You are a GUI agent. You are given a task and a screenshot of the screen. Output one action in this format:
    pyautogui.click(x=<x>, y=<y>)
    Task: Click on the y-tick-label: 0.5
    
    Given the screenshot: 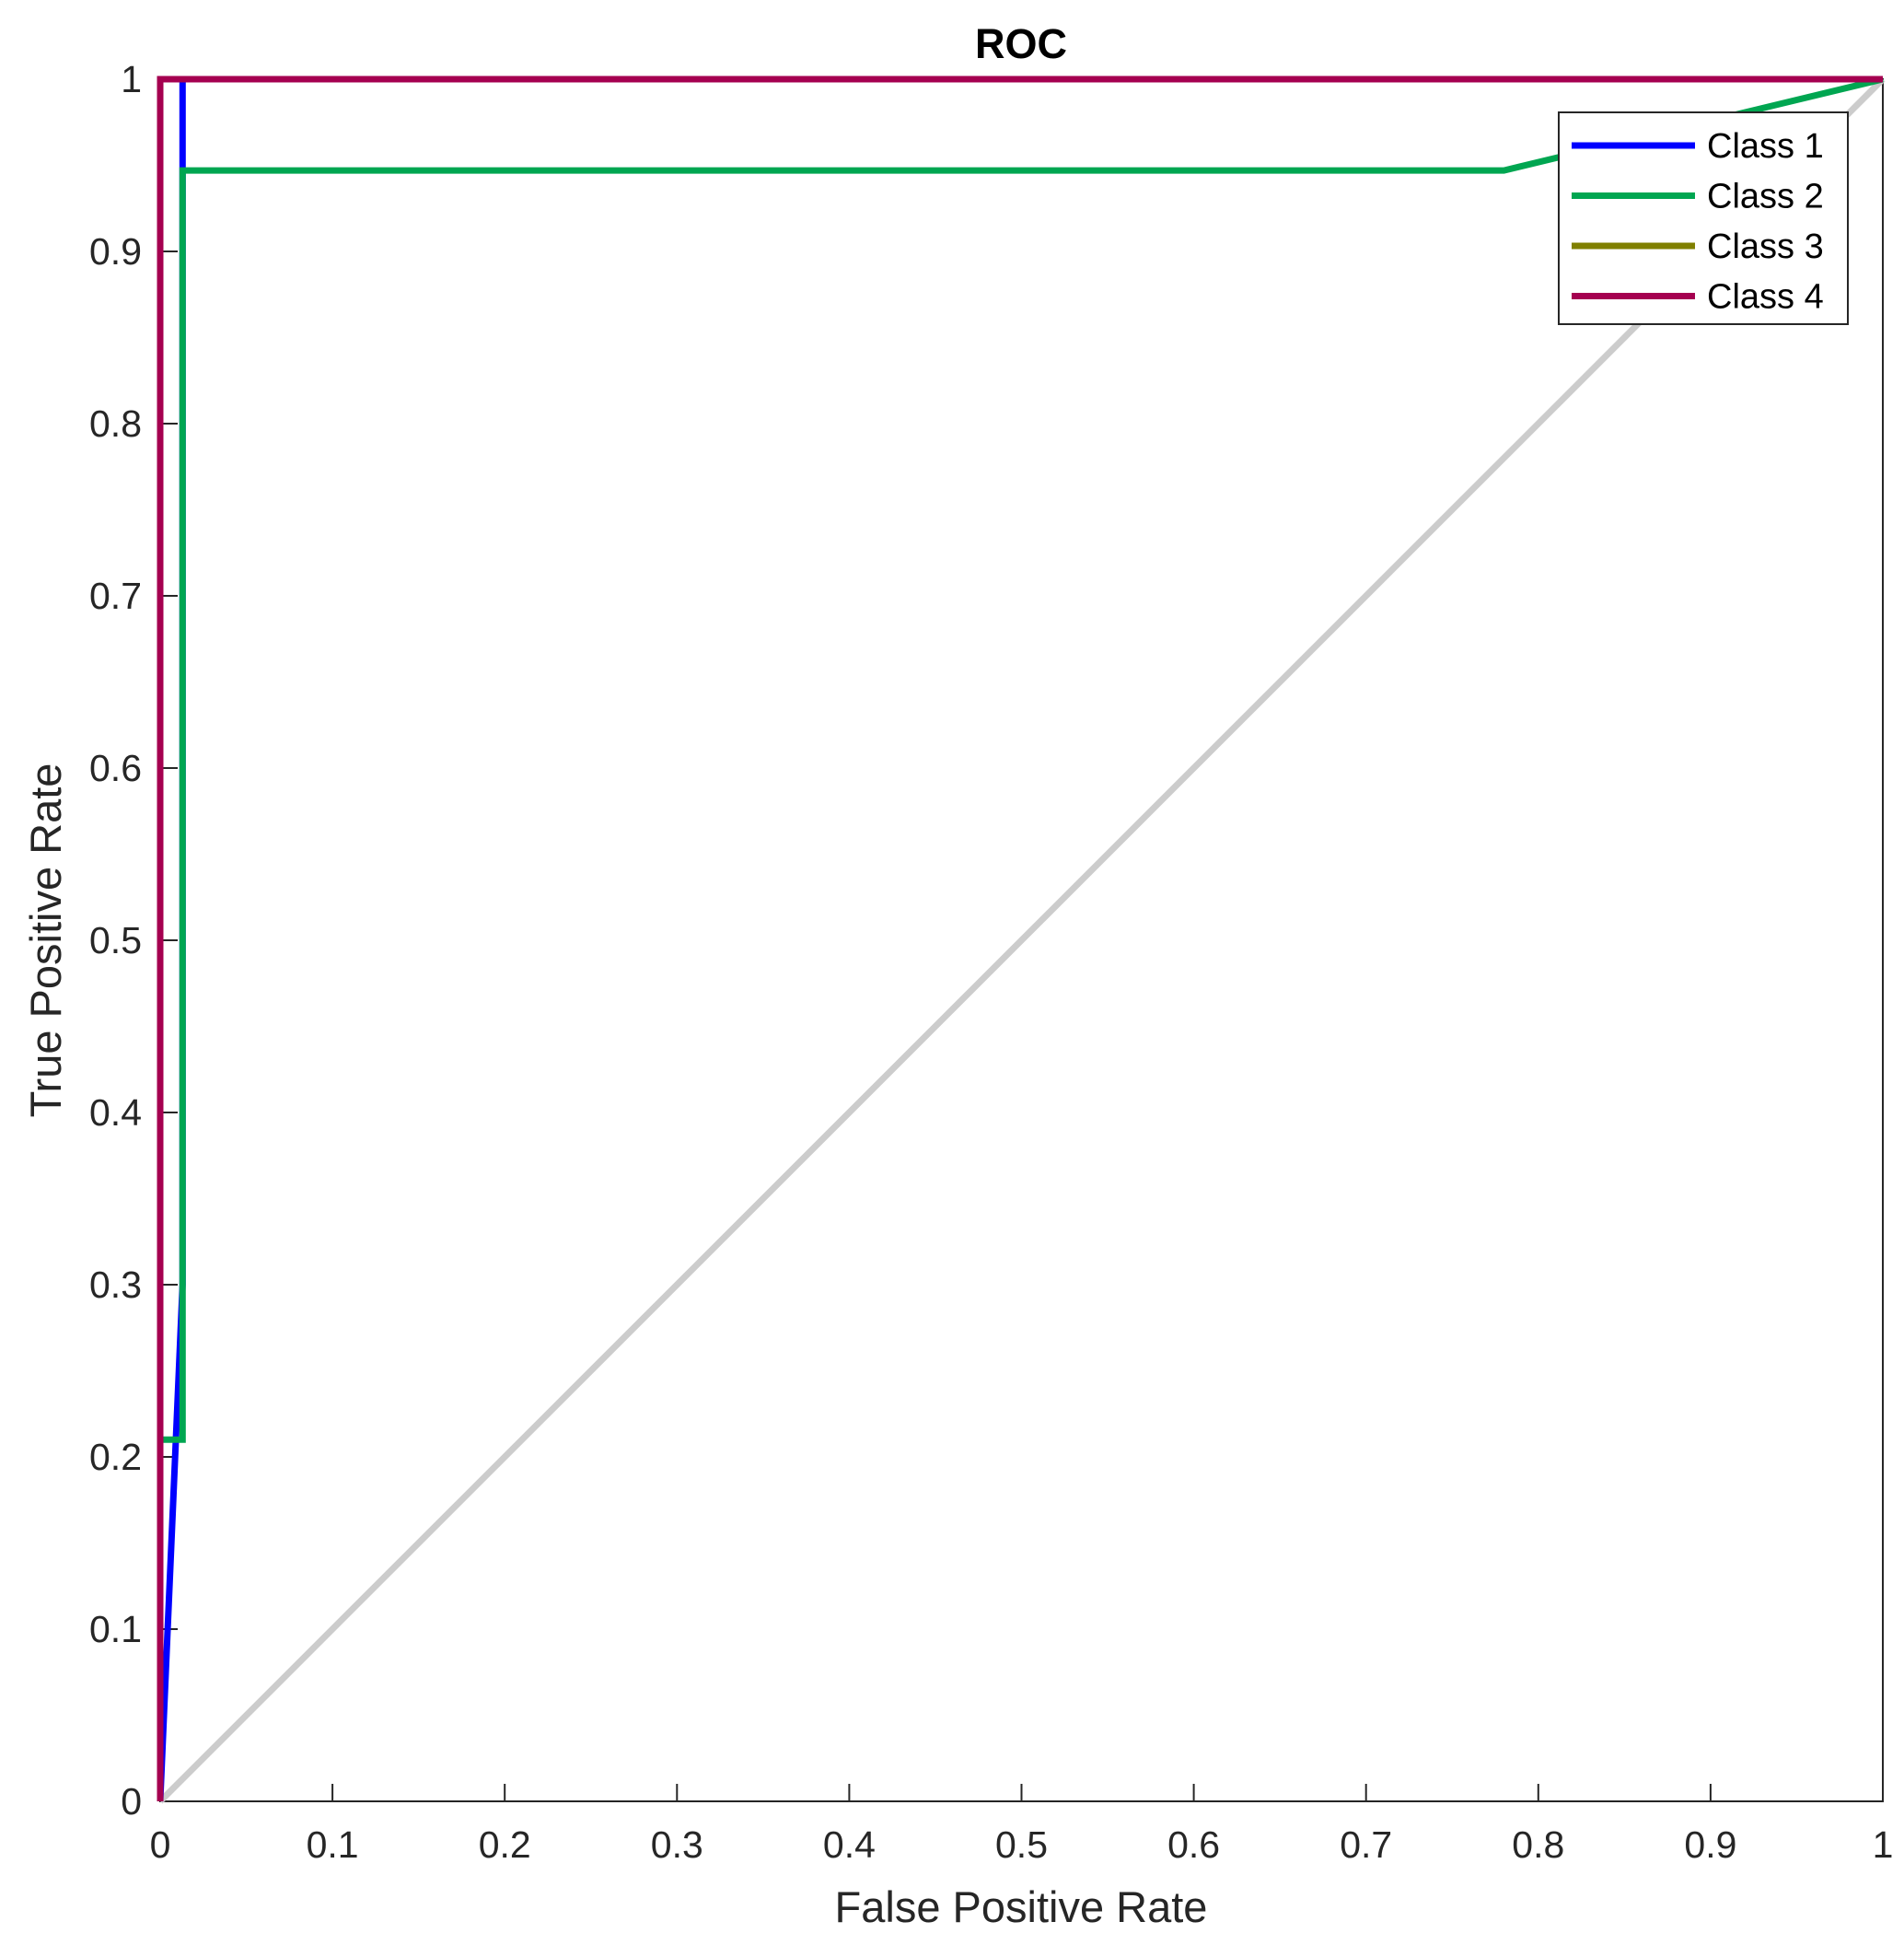 What is the action you would take?
    pyautogui.click(x=115, y=940)
    